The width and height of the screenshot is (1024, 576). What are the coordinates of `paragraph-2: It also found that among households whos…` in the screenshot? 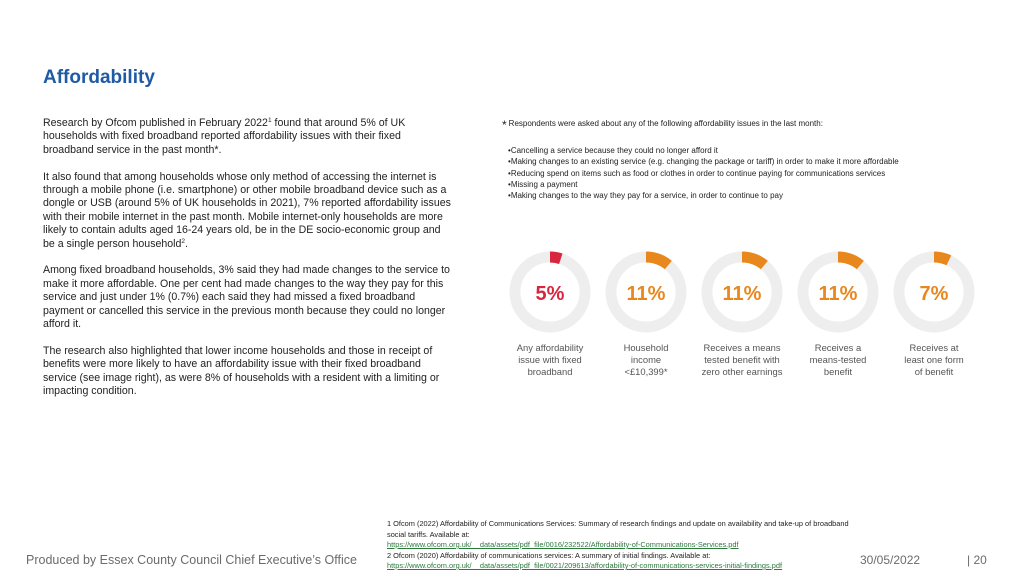 It's located at (248, 211).